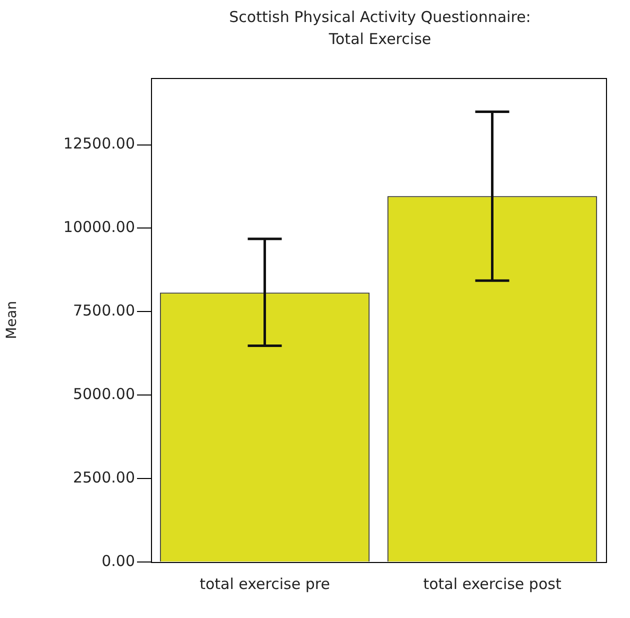 The height and width of the screenshot is (618, 630). What do you see at coordinates (103, 311) in the screenshot?
I see `y-tick-label: 7500.00` at bounding box center [103, 311].